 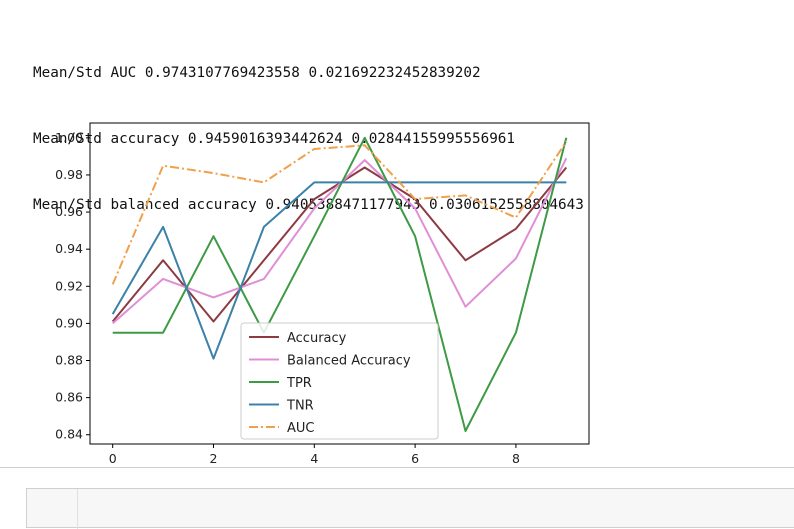 What do you see at coordinates (349, 361) in the screenshot?
I see `legend-label: Balanced Accuracy` at bounding box center [349, 361].